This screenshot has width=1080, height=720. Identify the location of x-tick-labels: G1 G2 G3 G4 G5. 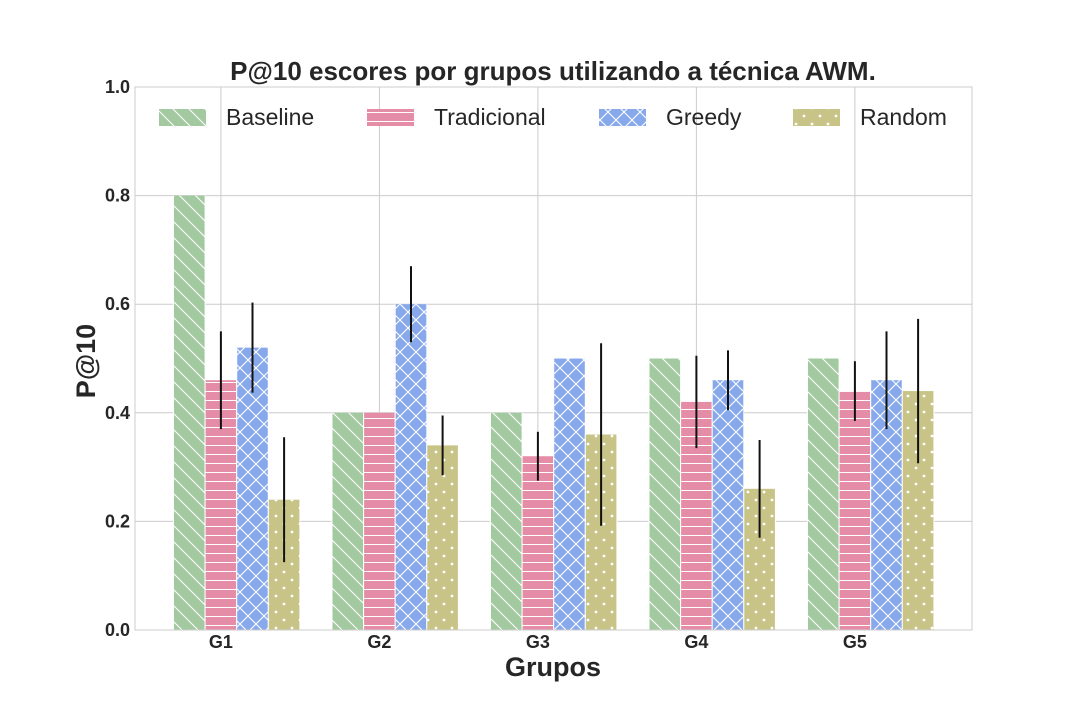
(538, 642).